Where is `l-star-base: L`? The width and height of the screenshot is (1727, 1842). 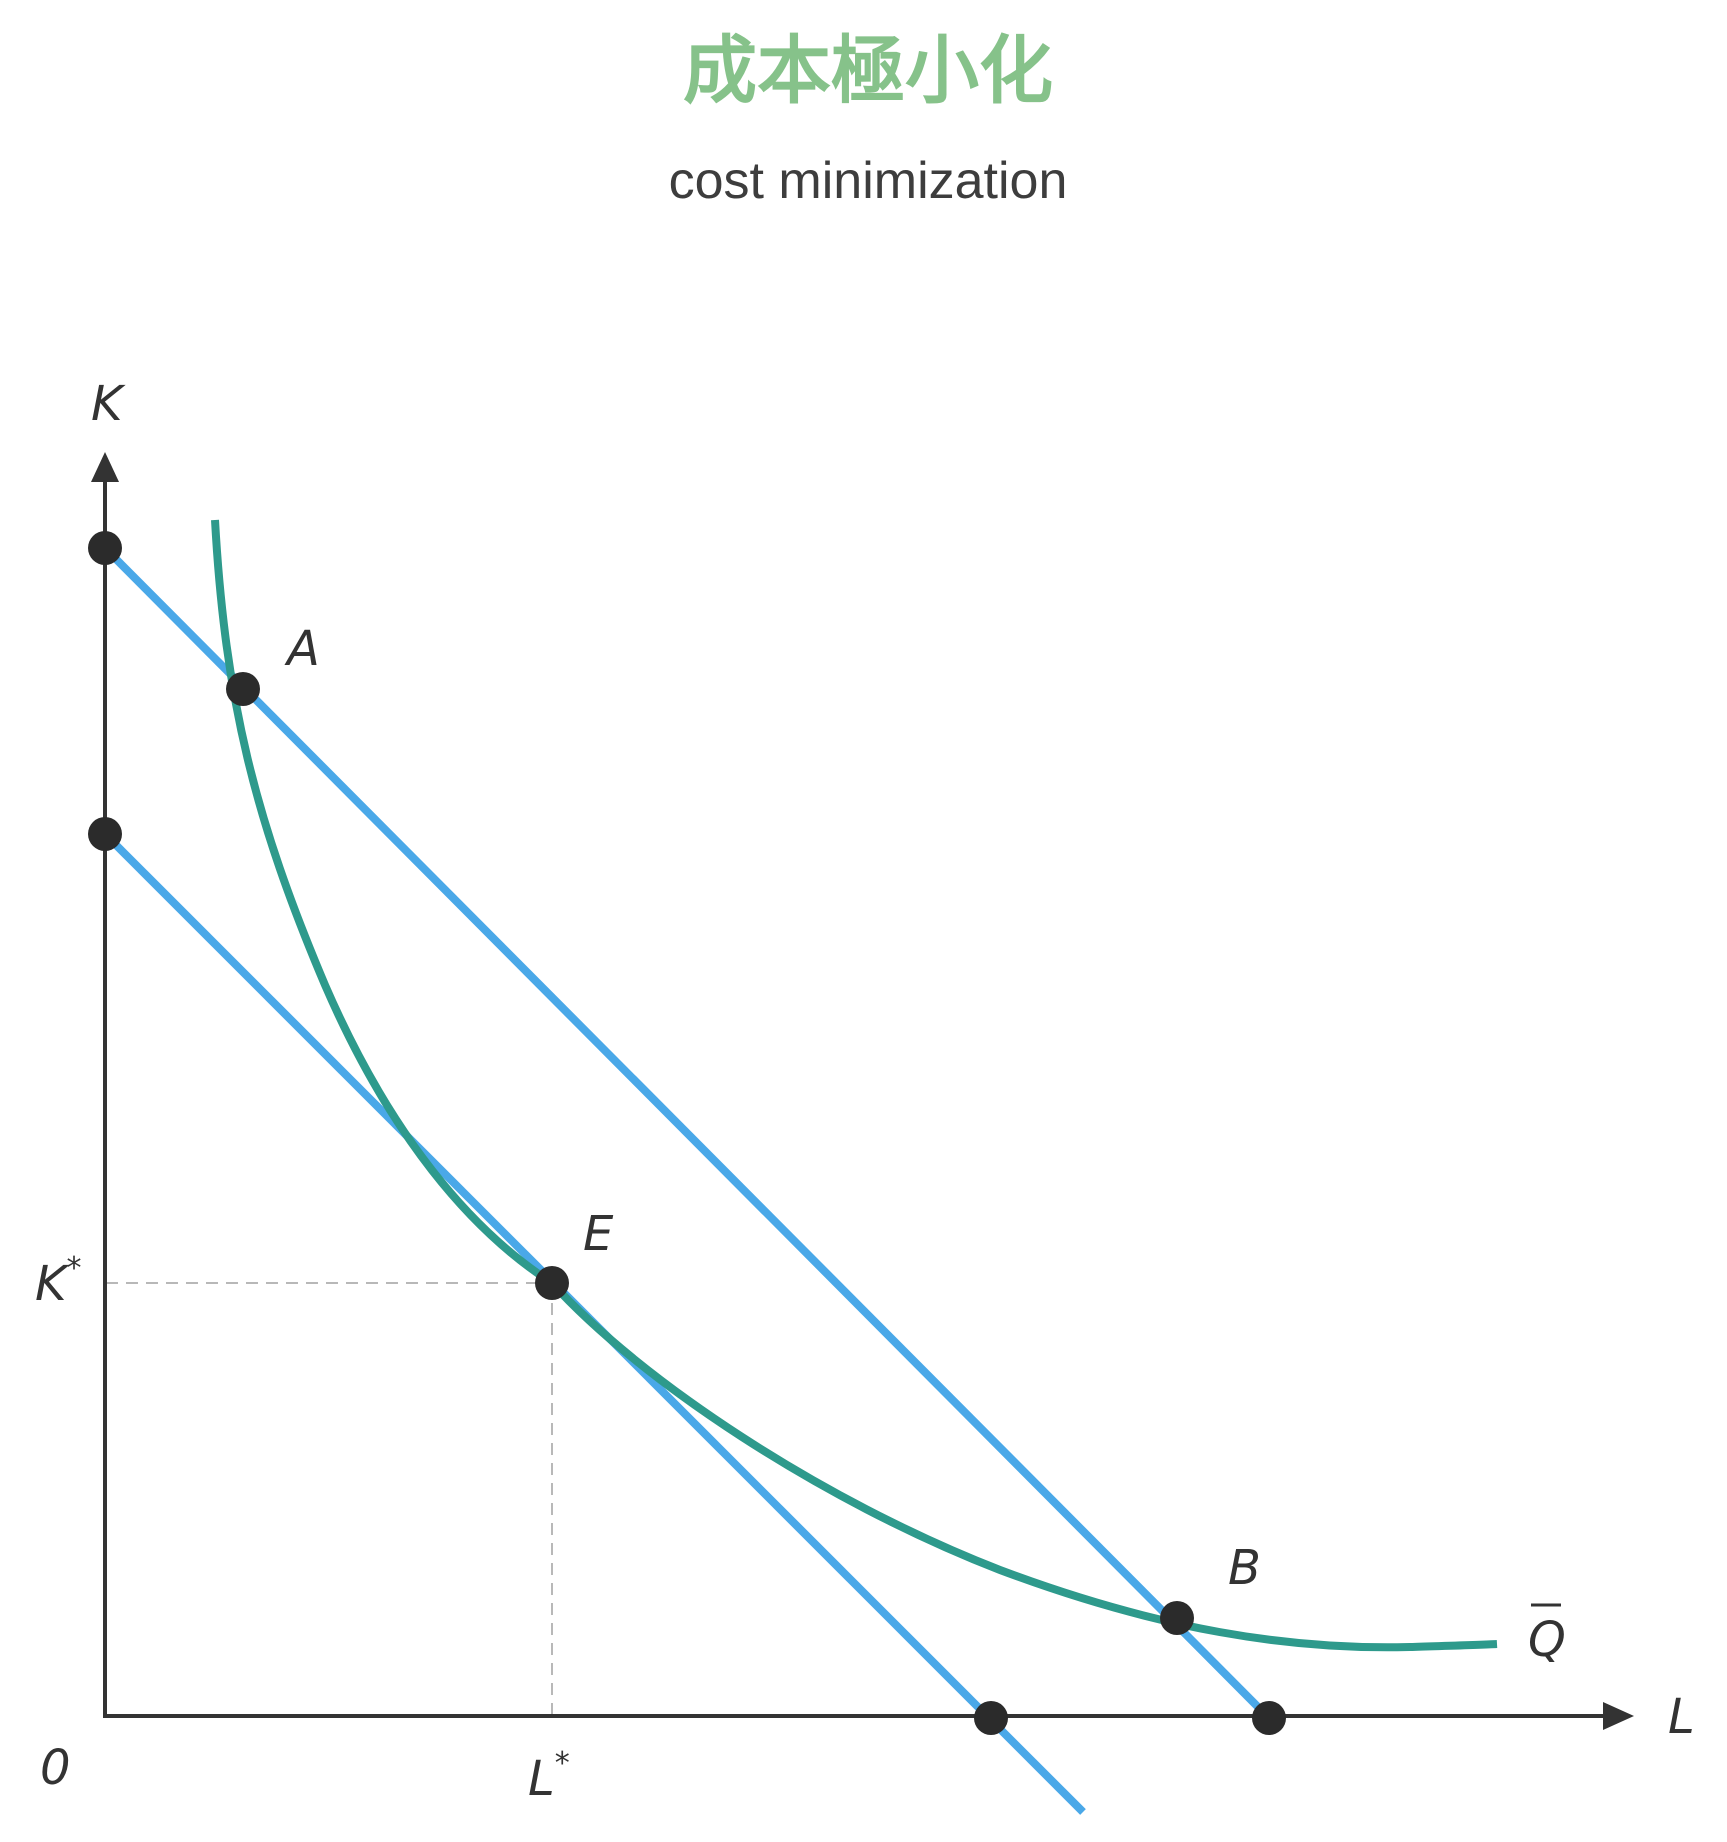 l-star-base: L is located at coordinates (541, 1779).